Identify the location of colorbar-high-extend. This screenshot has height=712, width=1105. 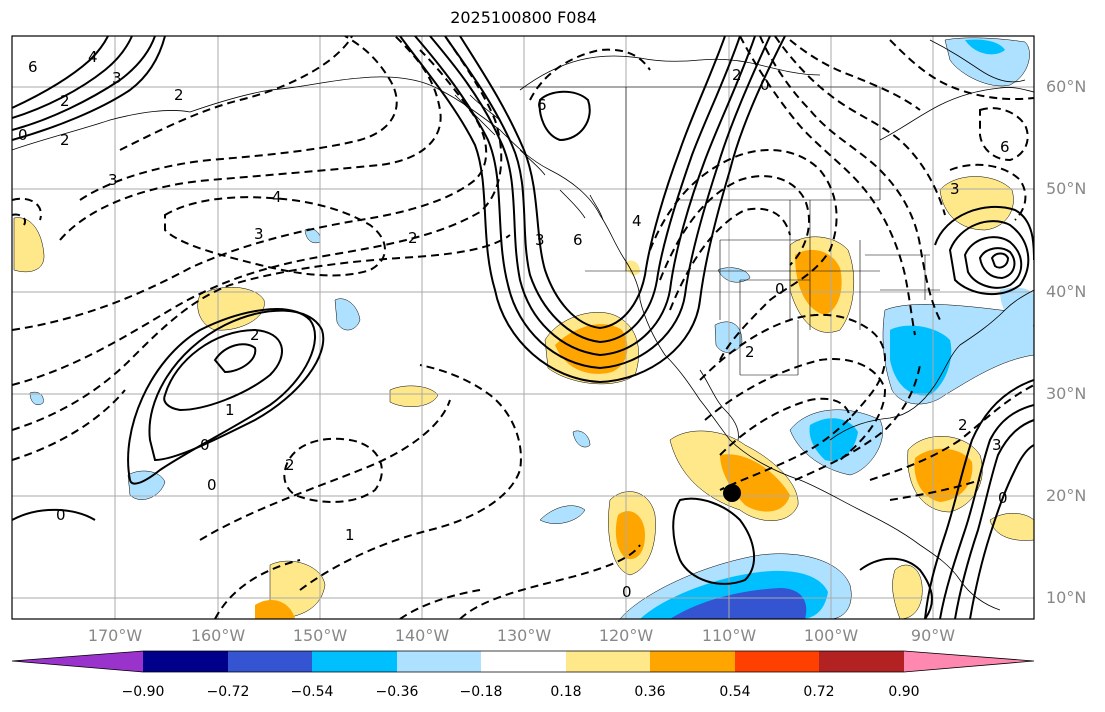
(969, 661).